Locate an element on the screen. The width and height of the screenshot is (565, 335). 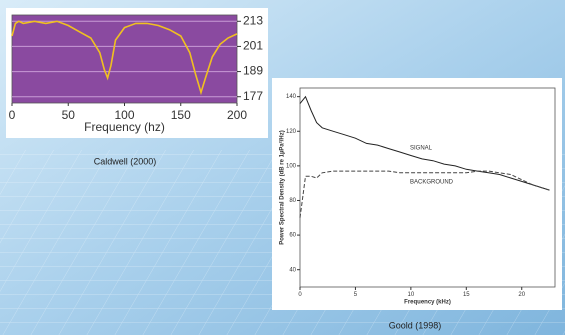
x-tick-label: 150 is located at coordinates (181, 115).